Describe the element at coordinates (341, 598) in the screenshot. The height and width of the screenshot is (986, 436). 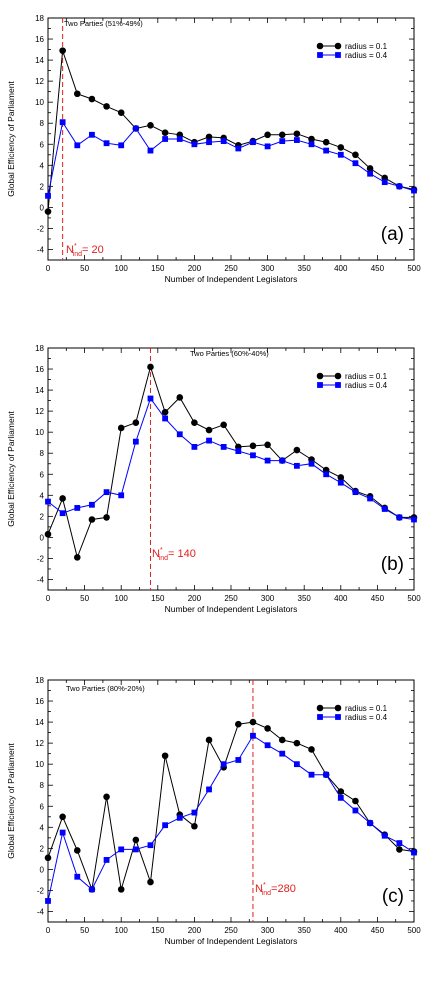
I see `x-tick-label: 400` at that location.